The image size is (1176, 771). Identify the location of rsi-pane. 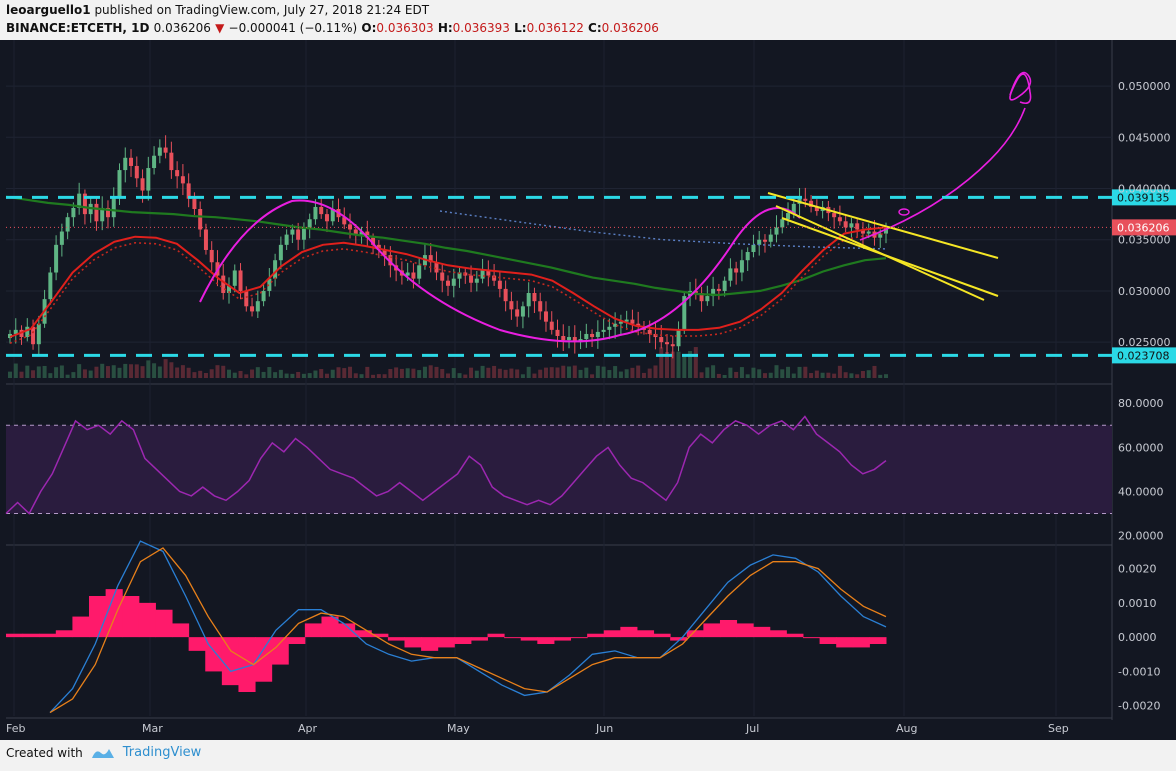
(558, 465).